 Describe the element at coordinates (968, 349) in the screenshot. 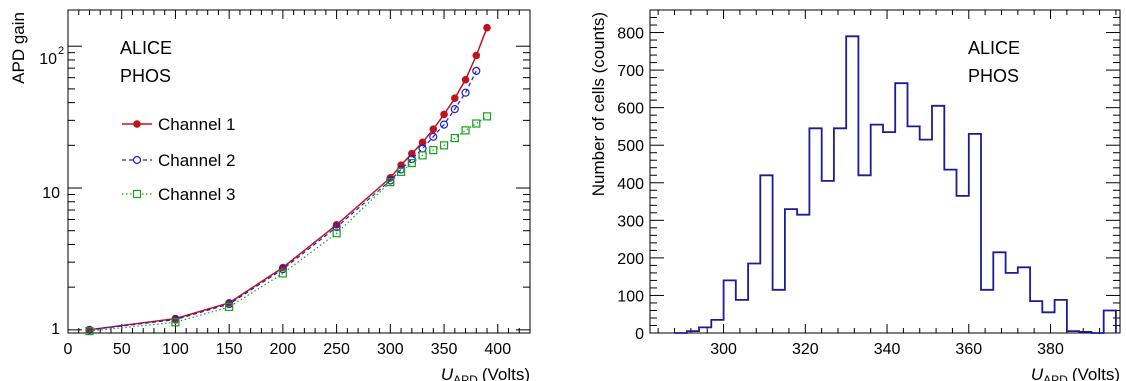

I see `right-x-tick-label: 360` at that location.